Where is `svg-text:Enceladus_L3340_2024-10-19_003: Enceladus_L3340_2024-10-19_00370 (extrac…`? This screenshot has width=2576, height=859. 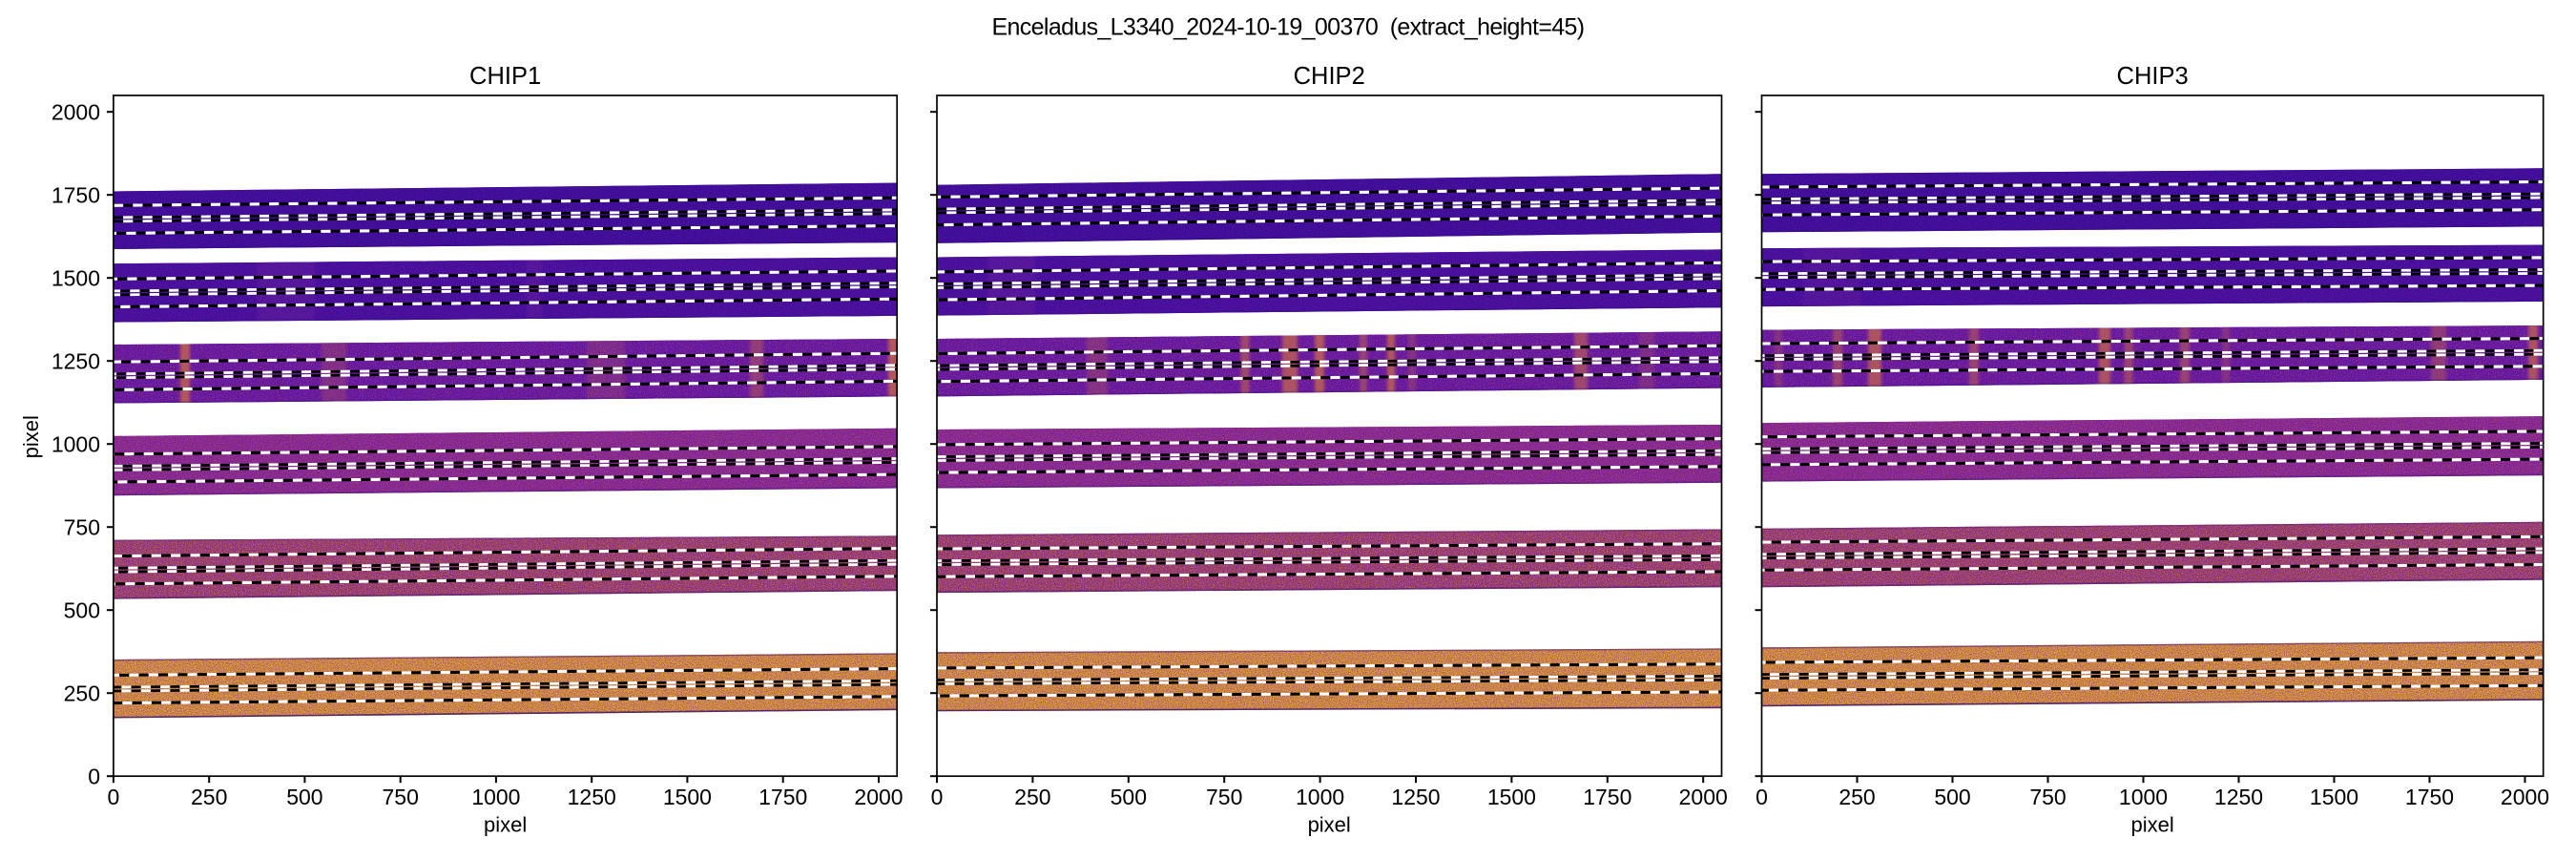
svg-text:Enceladus_L3340_2024-10-19_003: Enceladus_L3340_2024-10-19_00370 (extrac… is located at coordinates (1288, 27).